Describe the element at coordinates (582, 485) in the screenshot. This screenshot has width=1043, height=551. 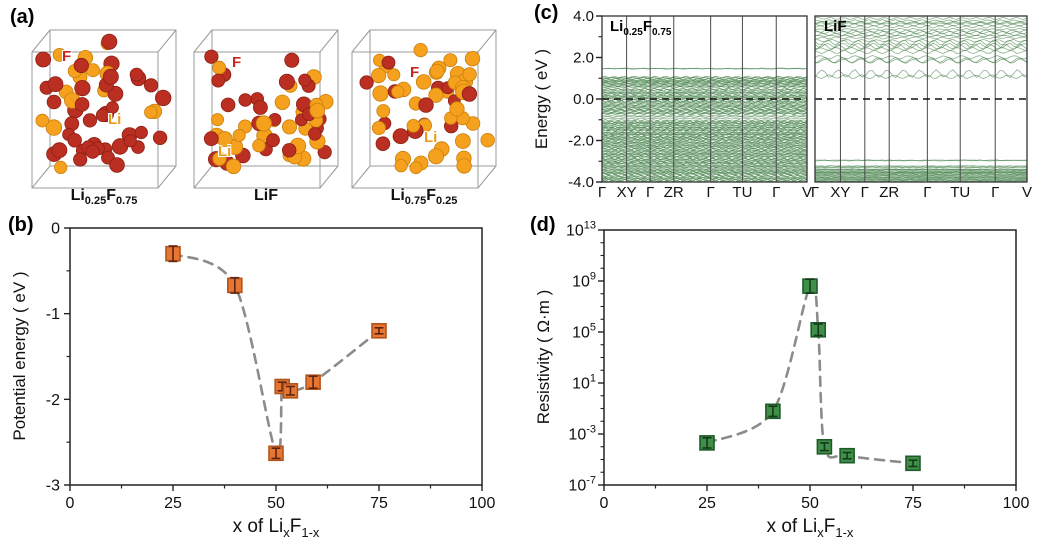
I see `svg-text: 10⁻⁷` at that location.